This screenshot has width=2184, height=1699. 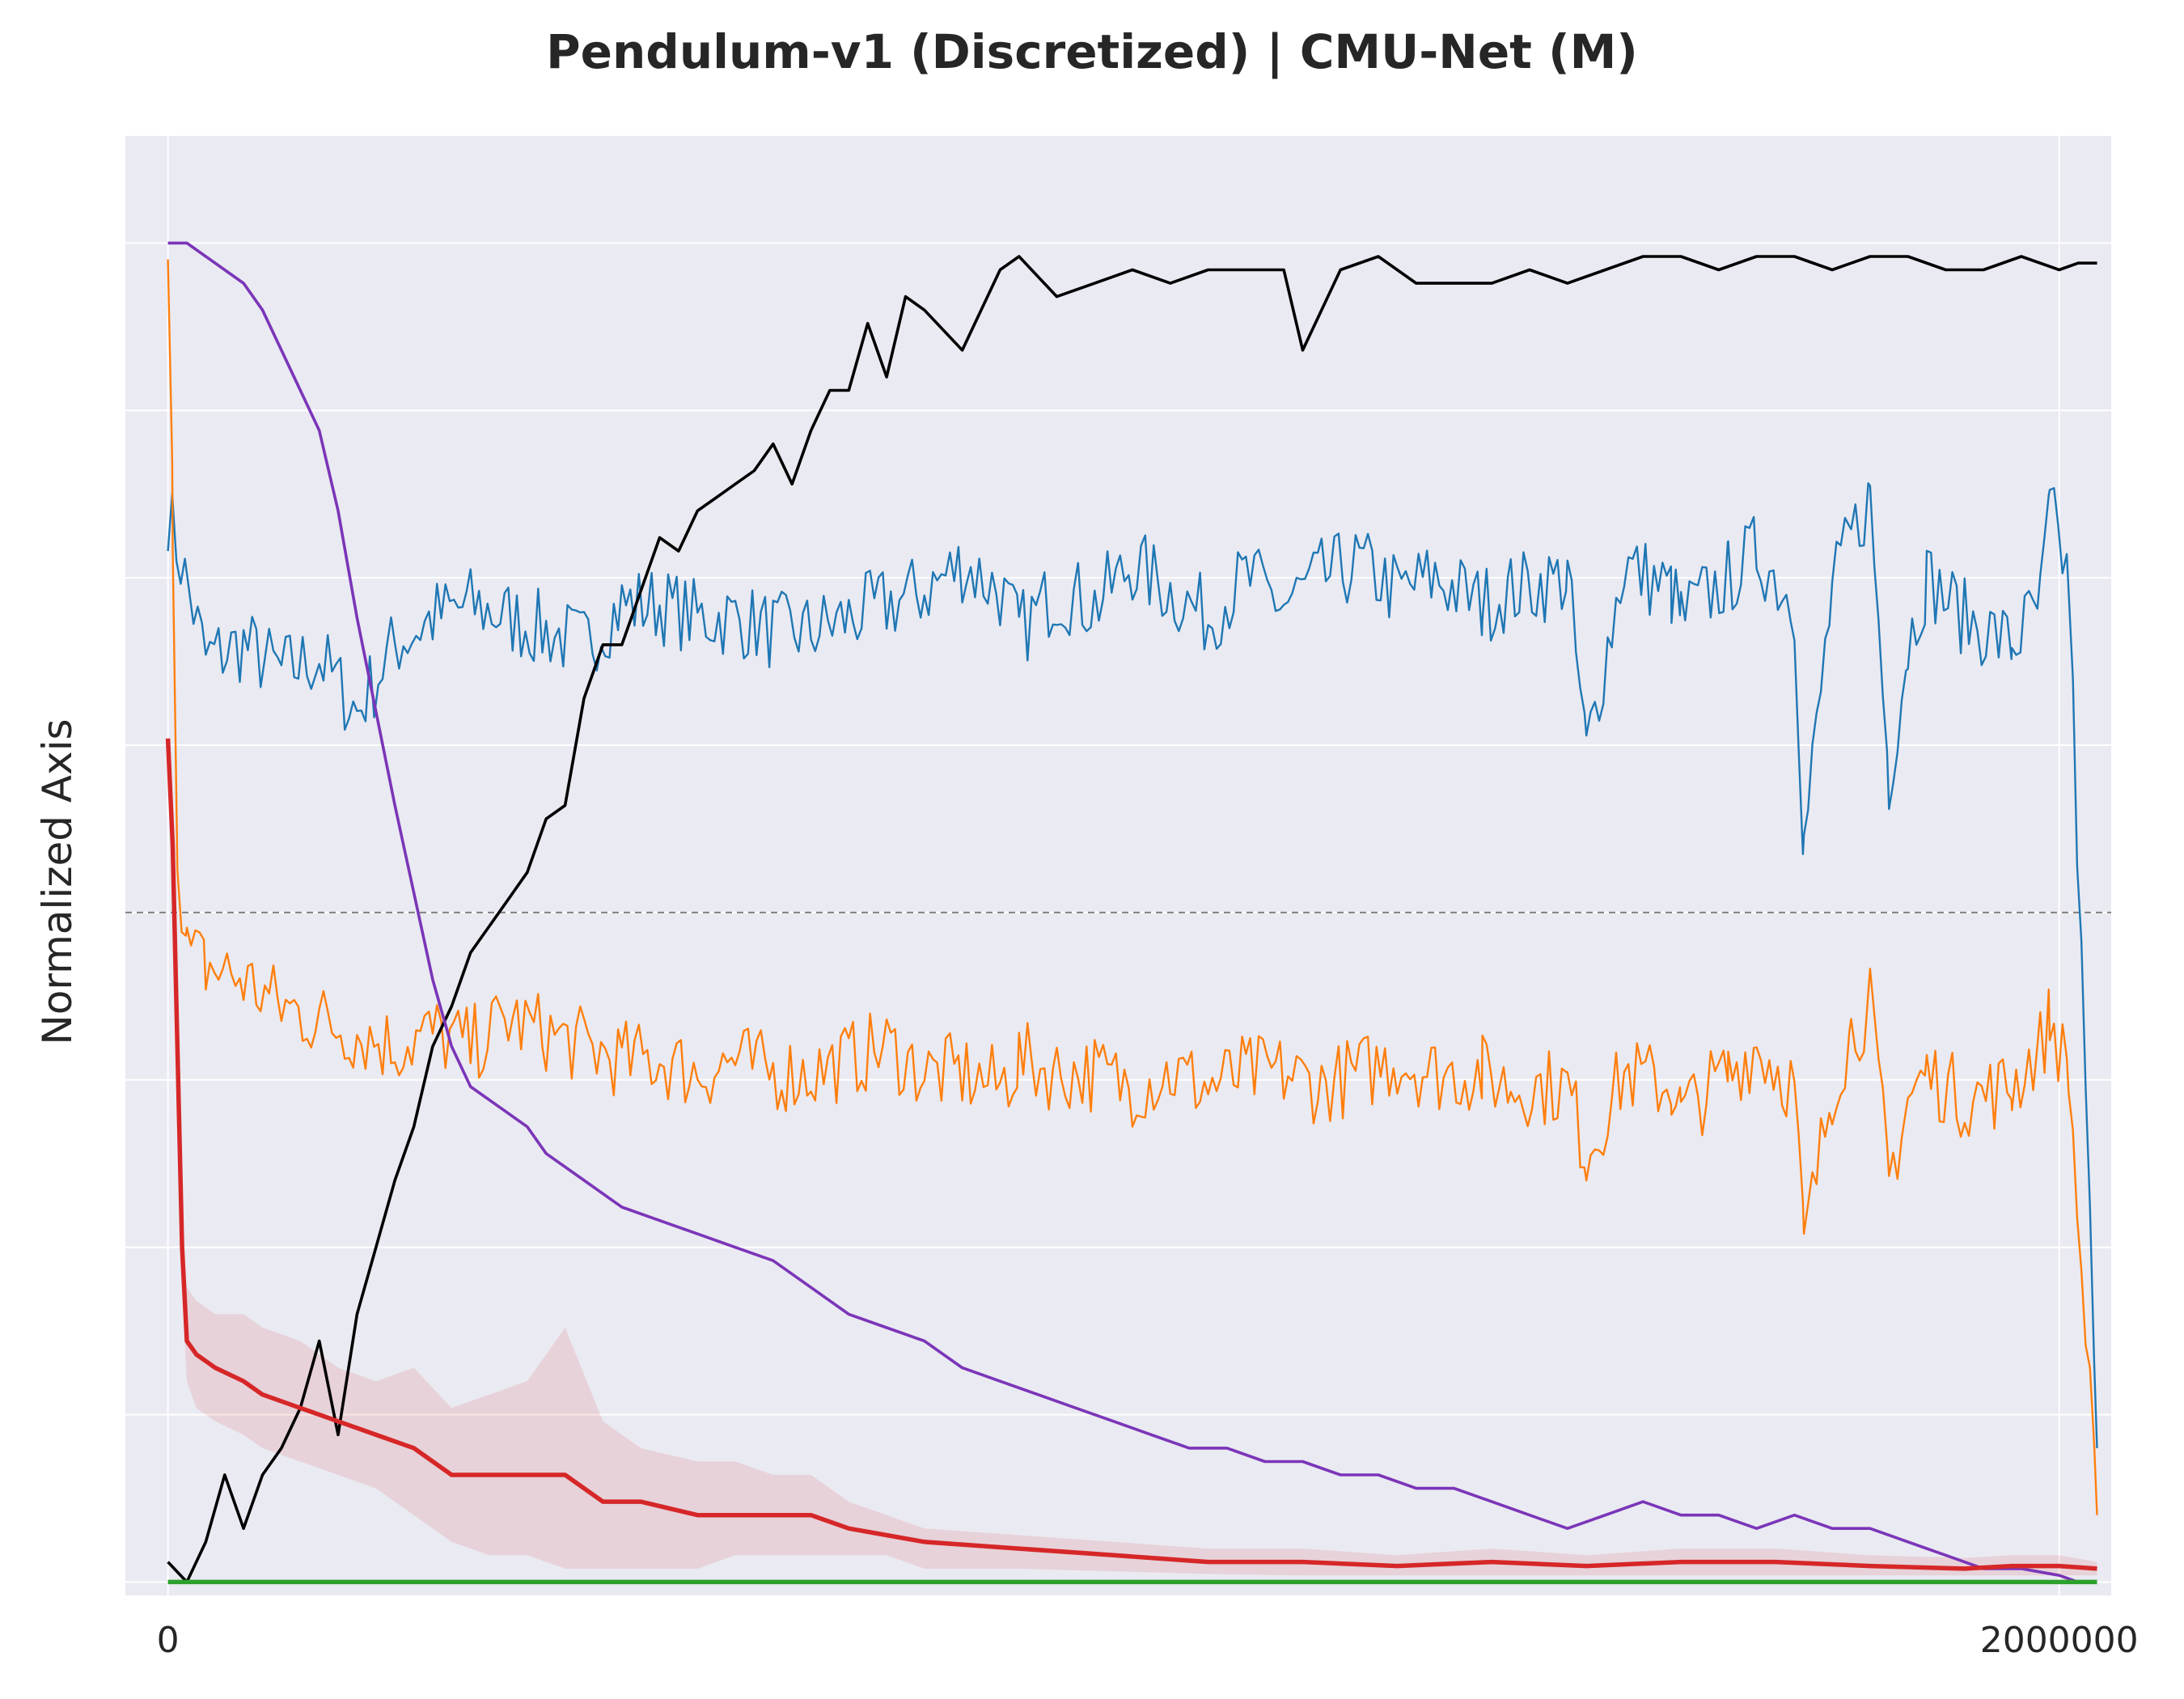 What do you see at coordinates (2059, 1640) in the screenshot?
I see `x-tick-label: 2000000` at bounding box center [2059, 1640].